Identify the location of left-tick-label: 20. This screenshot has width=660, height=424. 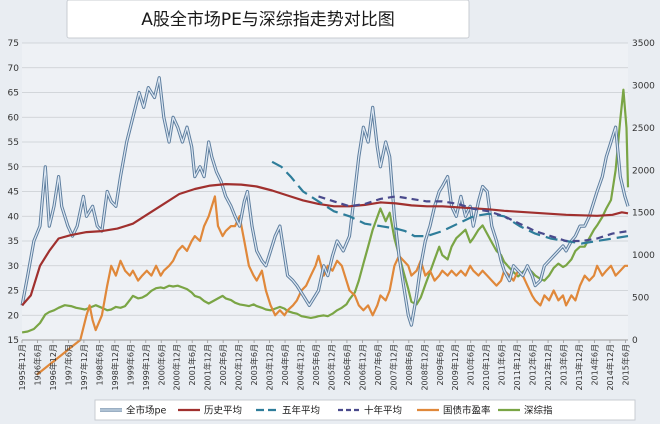
(14, 316).